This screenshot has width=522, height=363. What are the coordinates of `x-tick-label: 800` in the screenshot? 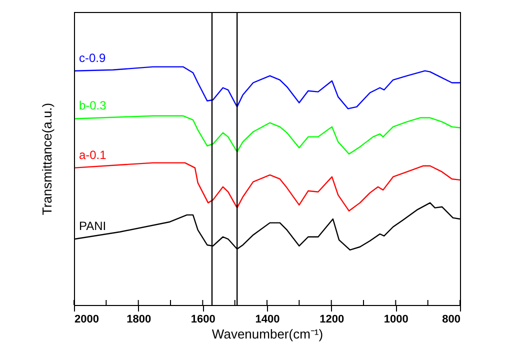 It's located at (451, 320).